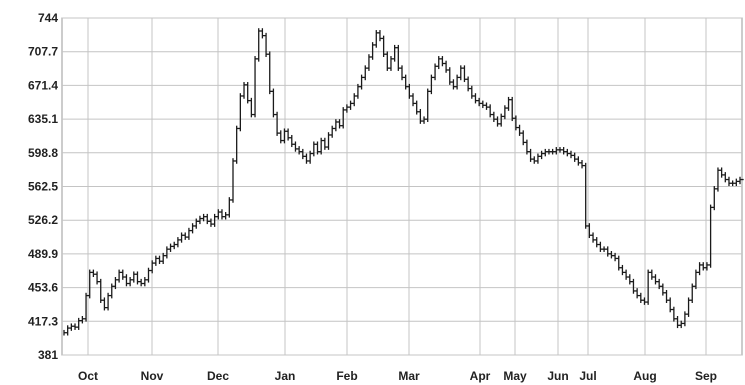 This screenshot has height=385, width=745. What do you see at coordinates (43, 321) in the screenshot?
I see `y-tick-label: 417.3` at bounding box center [43, 321].